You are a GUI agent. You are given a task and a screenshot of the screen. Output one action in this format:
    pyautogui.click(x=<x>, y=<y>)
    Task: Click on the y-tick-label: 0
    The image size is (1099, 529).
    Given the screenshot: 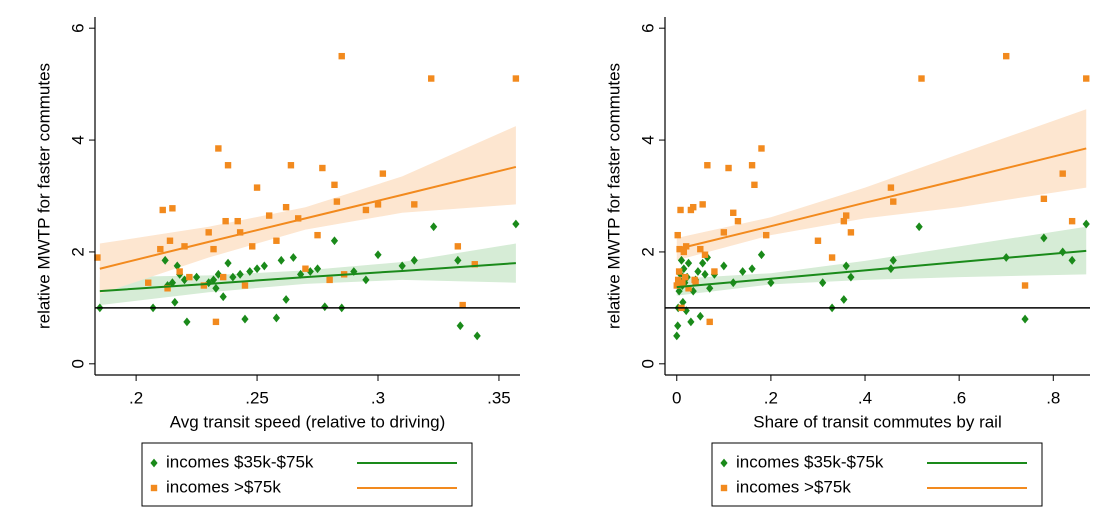 What is the action you would take?
    pyautogui.click(x=77, y=363)
    